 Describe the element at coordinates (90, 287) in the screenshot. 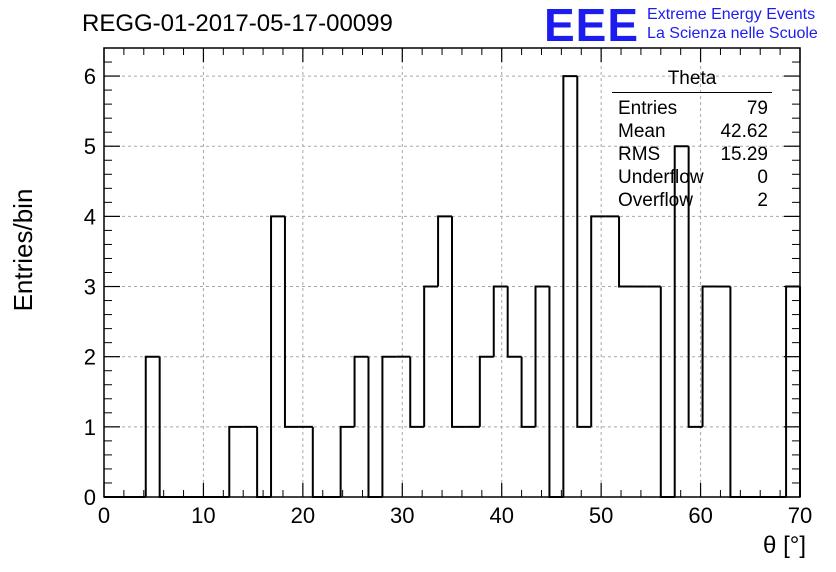

I see `y-tick-label: 3` at that location.